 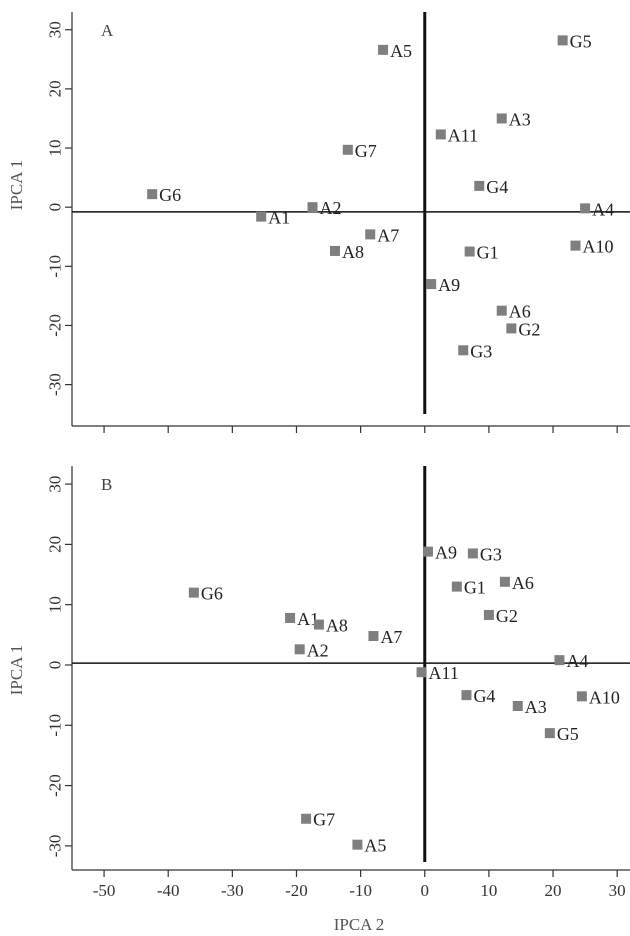 What do you see at coordinates (511, 328) in the screenshot?
I see `data-point-g2` at bounding box center [511, 328].